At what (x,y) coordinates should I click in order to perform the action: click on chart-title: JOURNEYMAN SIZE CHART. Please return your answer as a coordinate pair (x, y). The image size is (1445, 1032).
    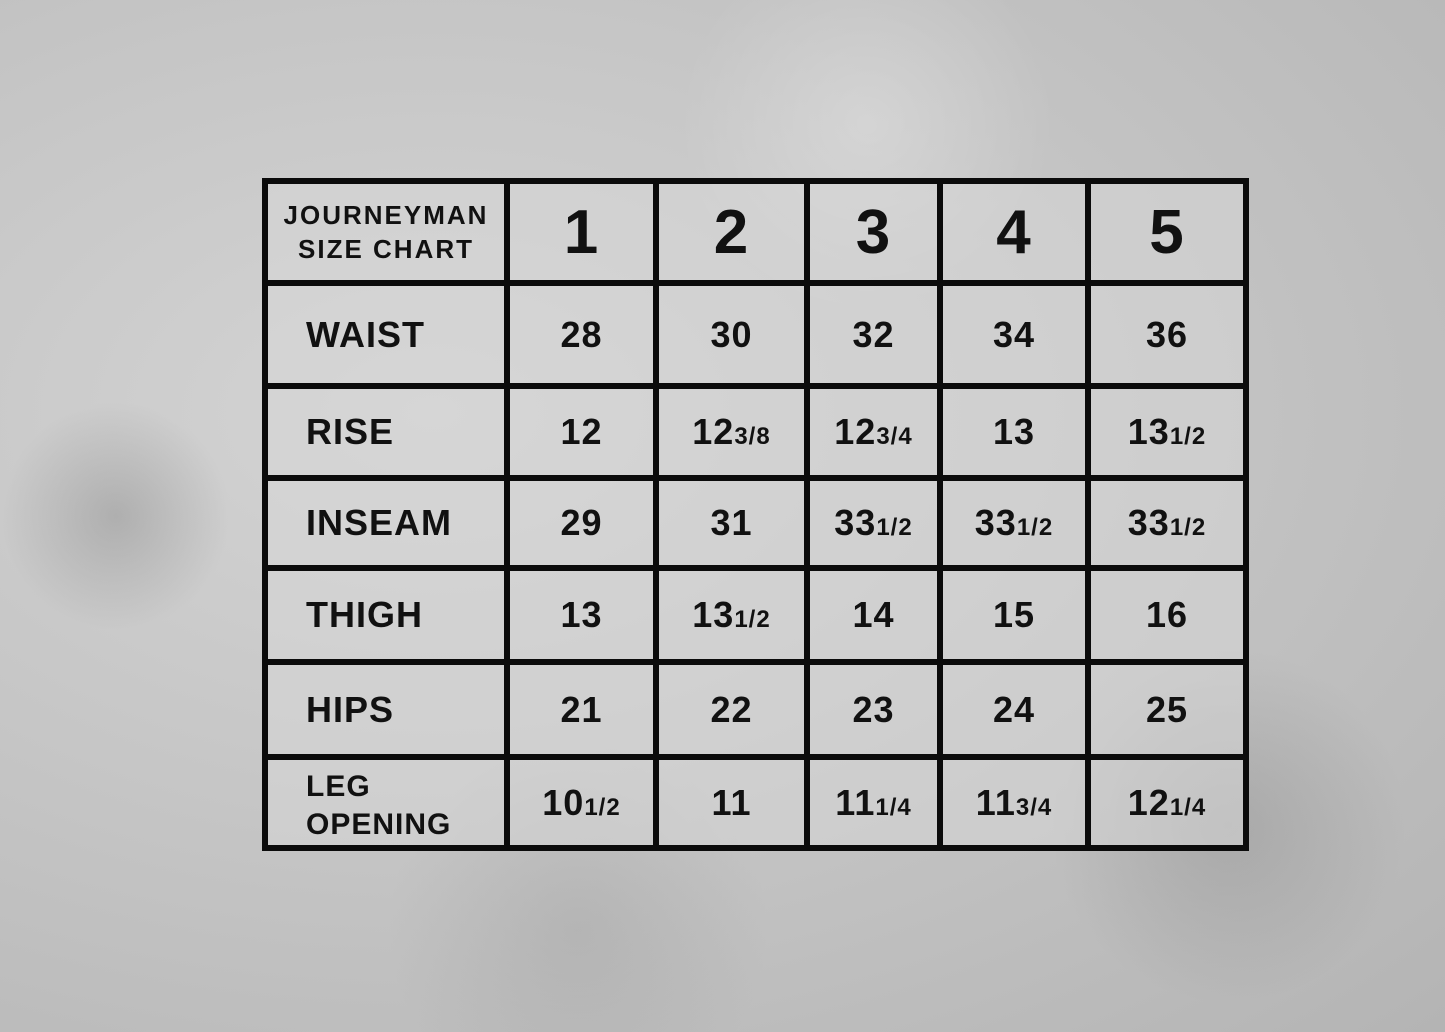
    Looking at the image, I should click on (386, 232).